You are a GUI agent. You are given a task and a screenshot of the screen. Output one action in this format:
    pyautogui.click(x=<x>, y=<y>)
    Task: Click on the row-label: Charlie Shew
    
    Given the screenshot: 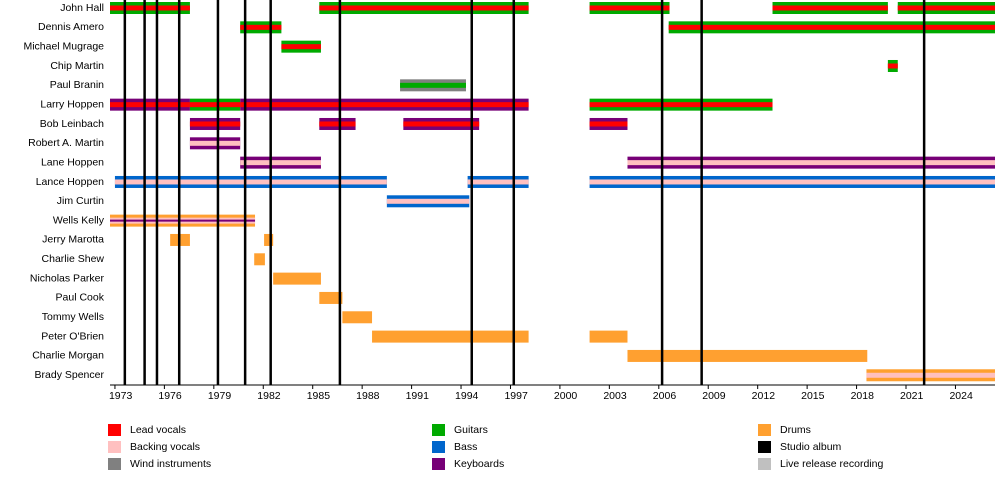 What is the action you would take?
    pyautogui.click(x=73, y=259)
    